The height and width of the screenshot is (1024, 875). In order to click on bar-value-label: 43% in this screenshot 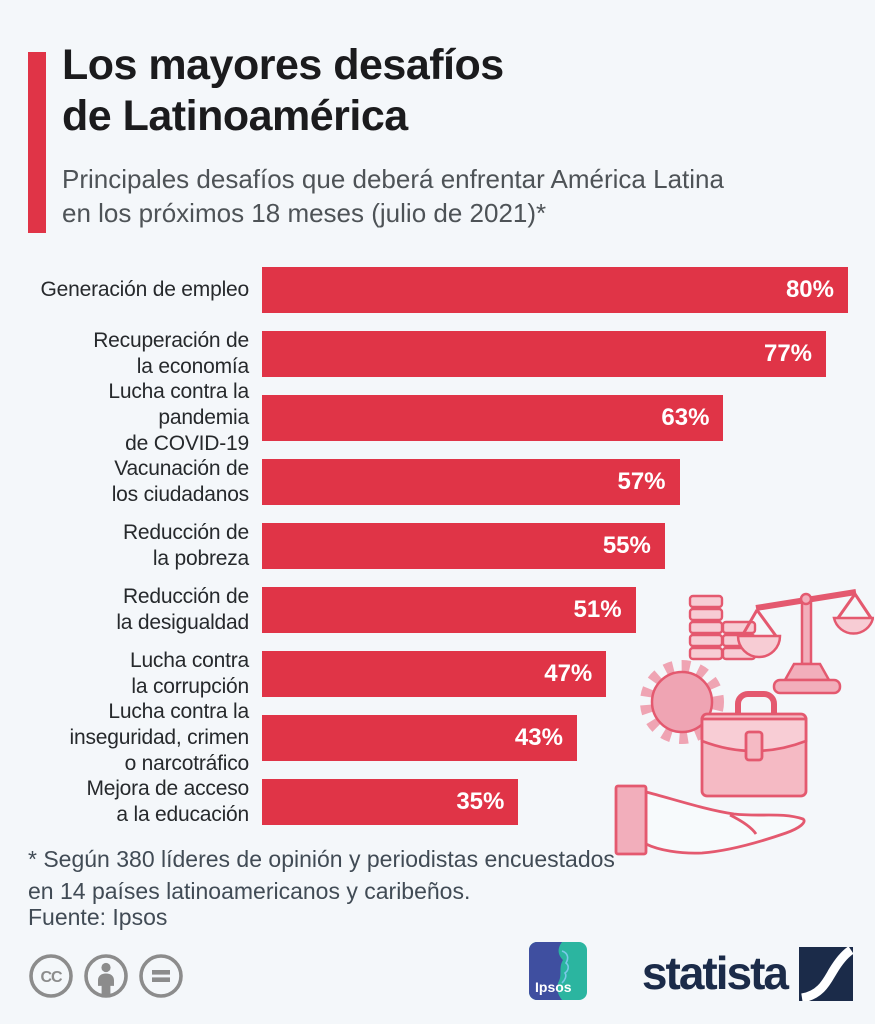, I will do `click(538, 737)`.